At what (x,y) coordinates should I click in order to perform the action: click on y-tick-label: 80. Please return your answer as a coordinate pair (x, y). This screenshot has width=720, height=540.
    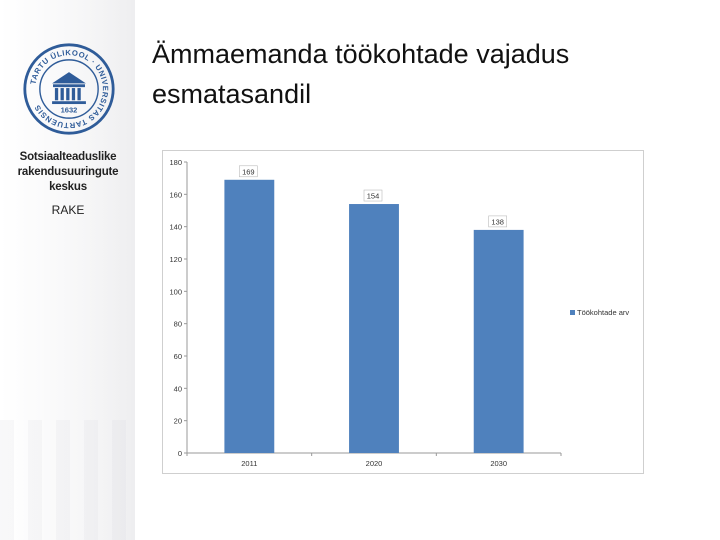
    Looking at the image, I should click on (178, 324).